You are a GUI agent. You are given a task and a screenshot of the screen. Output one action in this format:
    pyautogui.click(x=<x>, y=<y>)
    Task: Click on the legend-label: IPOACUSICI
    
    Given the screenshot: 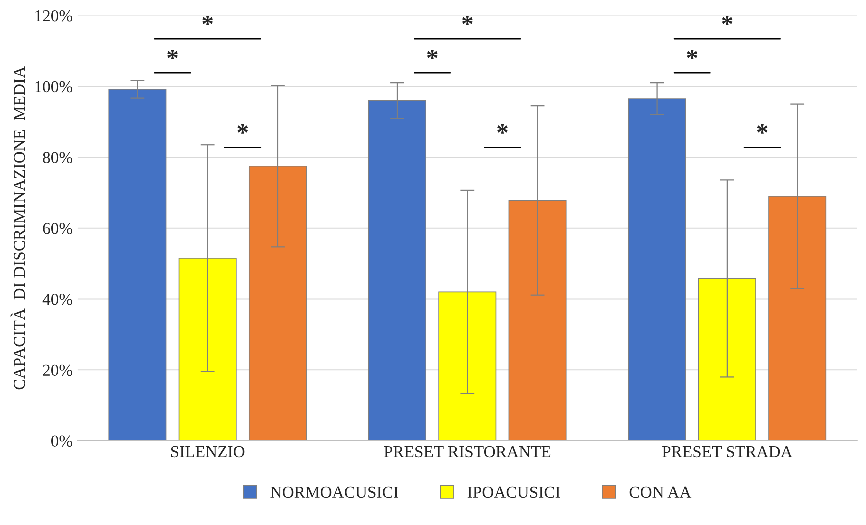 What is the action you would take?
    pyautogui.click(x=514, y=492)
    